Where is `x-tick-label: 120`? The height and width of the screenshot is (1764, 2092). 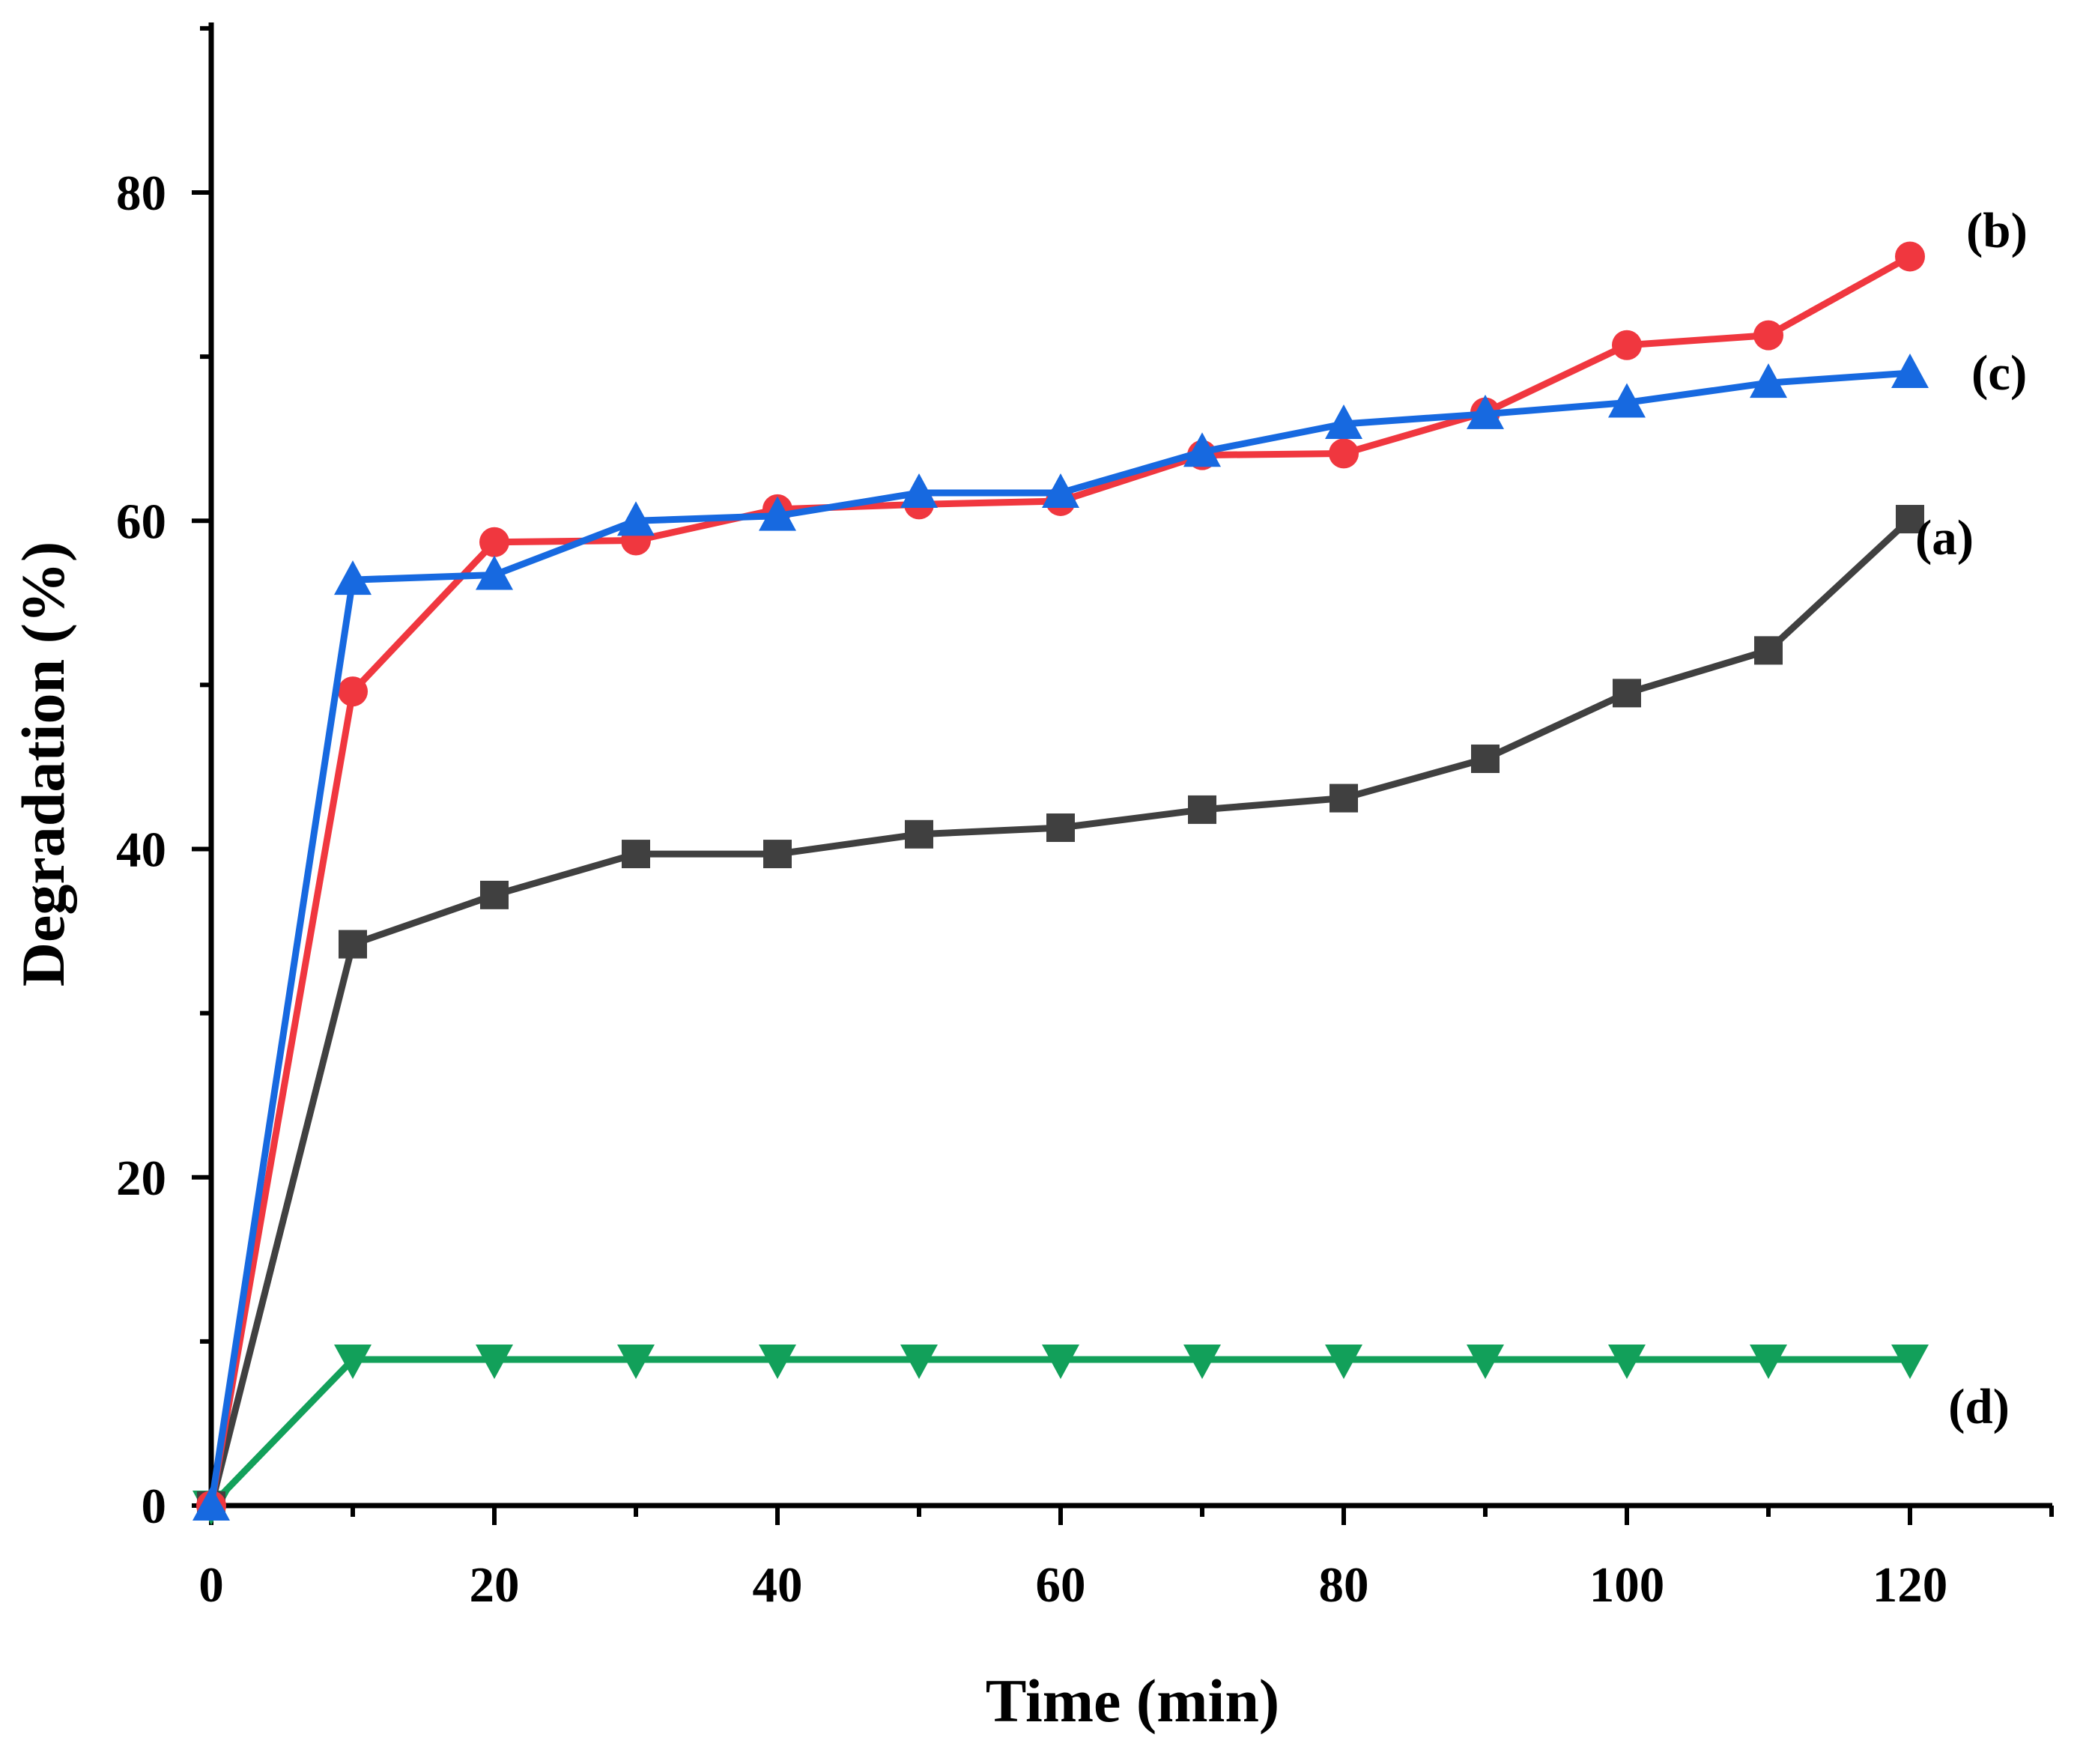 x-tick-label: 120 is located at coordinates (1910, 1585).